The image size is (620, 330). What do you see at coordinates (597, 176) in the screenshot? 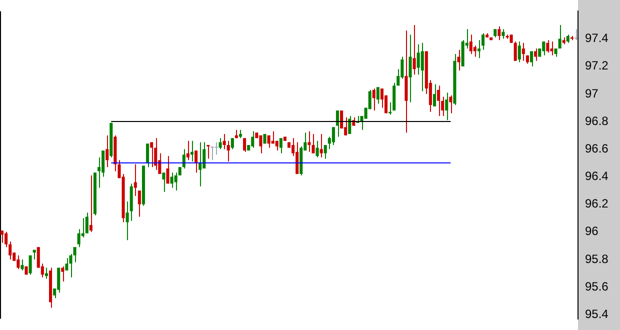
I see `y-tick-label: 96.4` at bounding box center [597, 176].